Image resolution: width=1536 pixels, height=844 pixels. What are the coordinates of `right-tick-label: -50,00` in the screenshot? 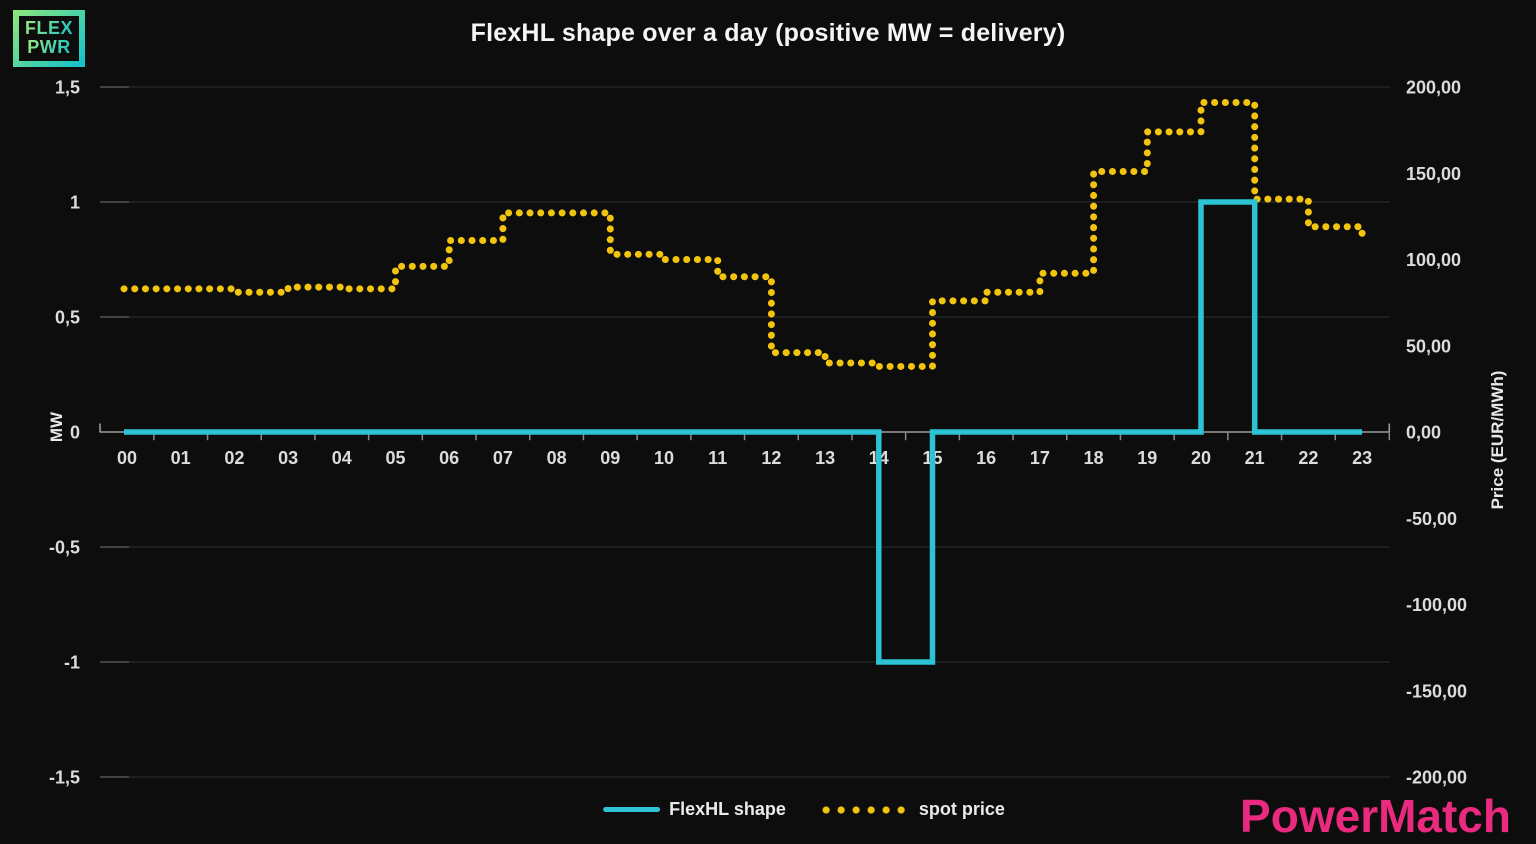 It's located at (1431, 519).